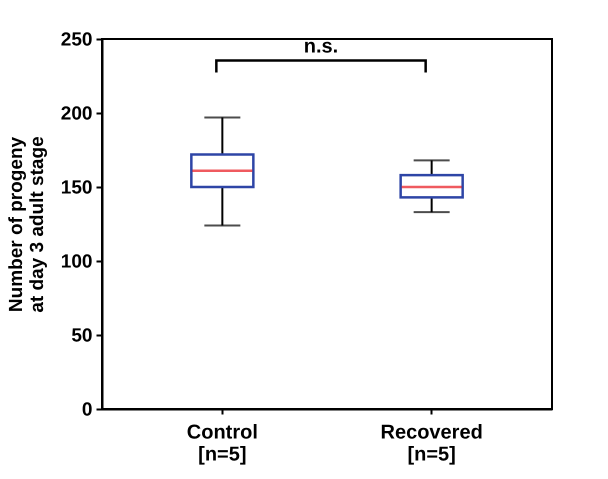 This screenshot has width=608, height=479. Describe the element at coordinates (222, 444) in the screenshot. I see `x-tick-label: Control [n=5]` at that location.